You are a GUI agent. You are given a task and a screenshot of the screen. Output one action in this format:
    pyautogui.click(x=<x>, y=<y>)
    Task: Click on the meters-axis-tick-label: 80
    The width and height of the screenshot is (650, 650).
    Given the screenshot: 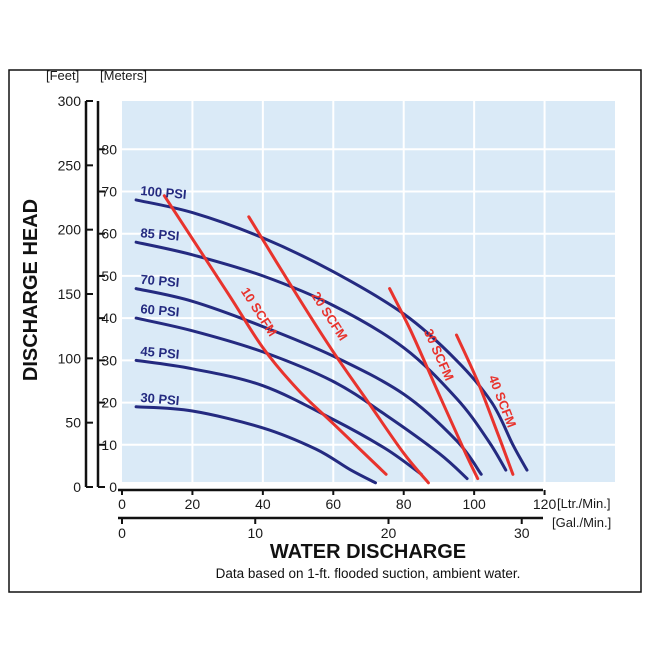 What is the action you would take?
    pyautogui.click(x=109, y=149)
    